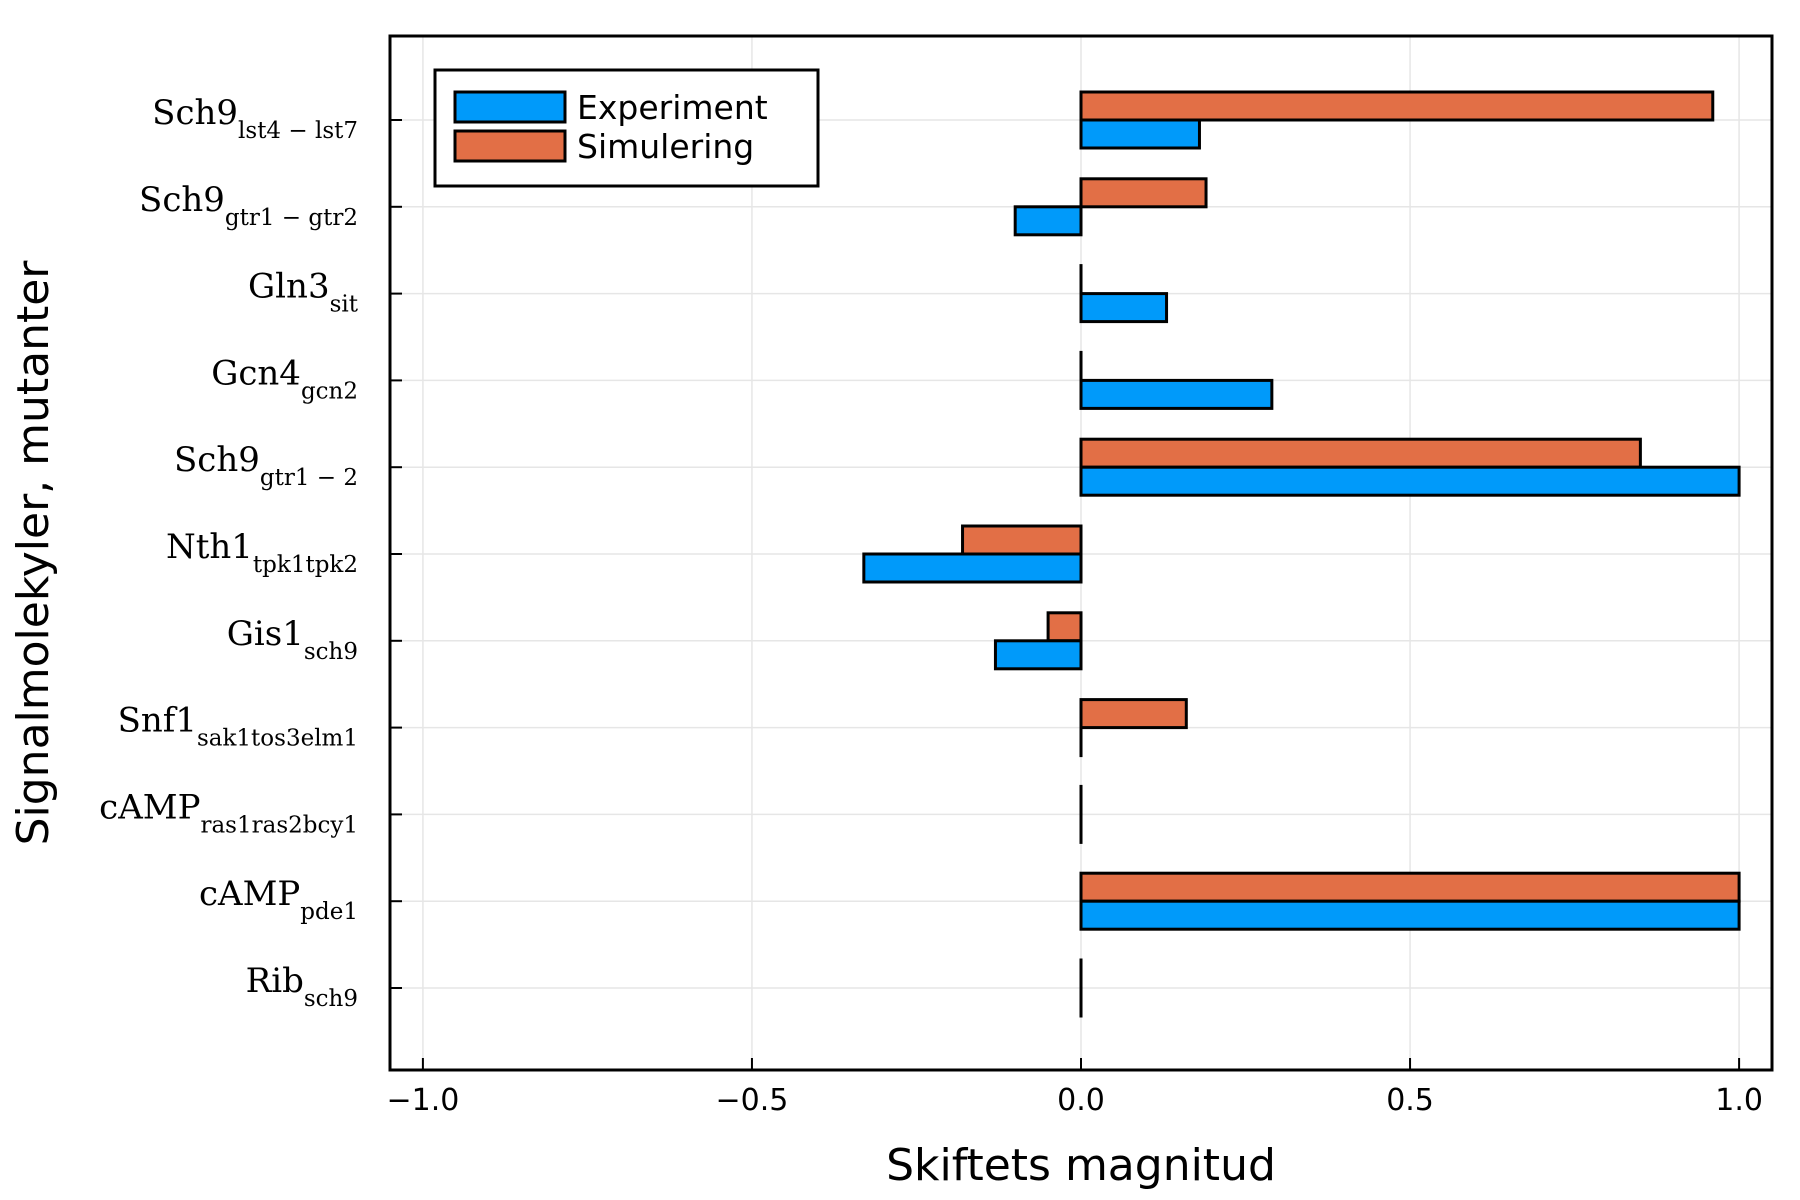 The image size is (1800, 1200). I want to click on legend-swatch-simulering, so click(510, 146).